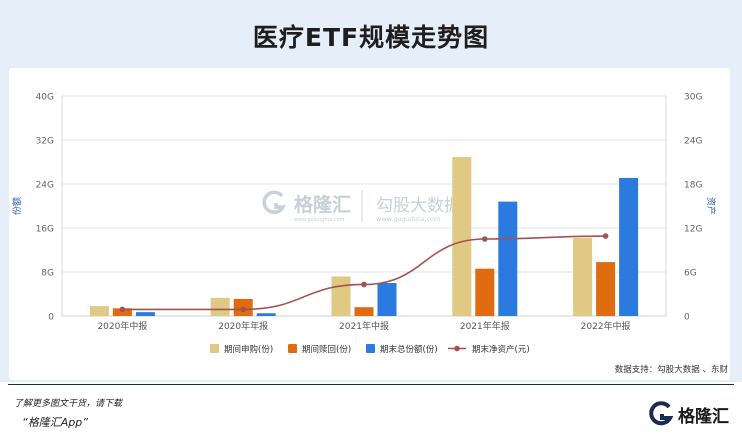  Describe the element at coordinates (418, 206) in the screenshot. I see `watermark-partner: 勾股大数据` at that location.